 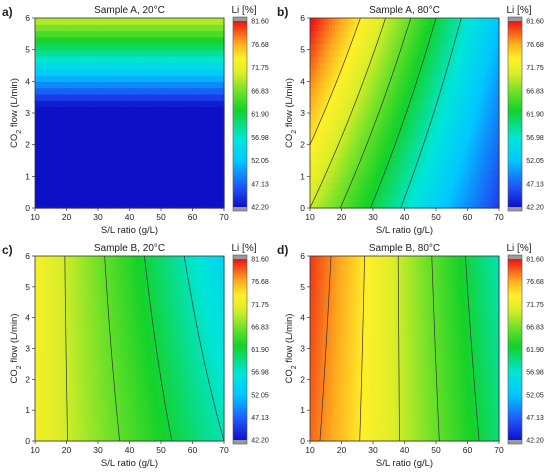 What do you see at coordinates (302, 50) in the screenshot?
I see `y-tick-label: 5` at bounding box center [302, 50].